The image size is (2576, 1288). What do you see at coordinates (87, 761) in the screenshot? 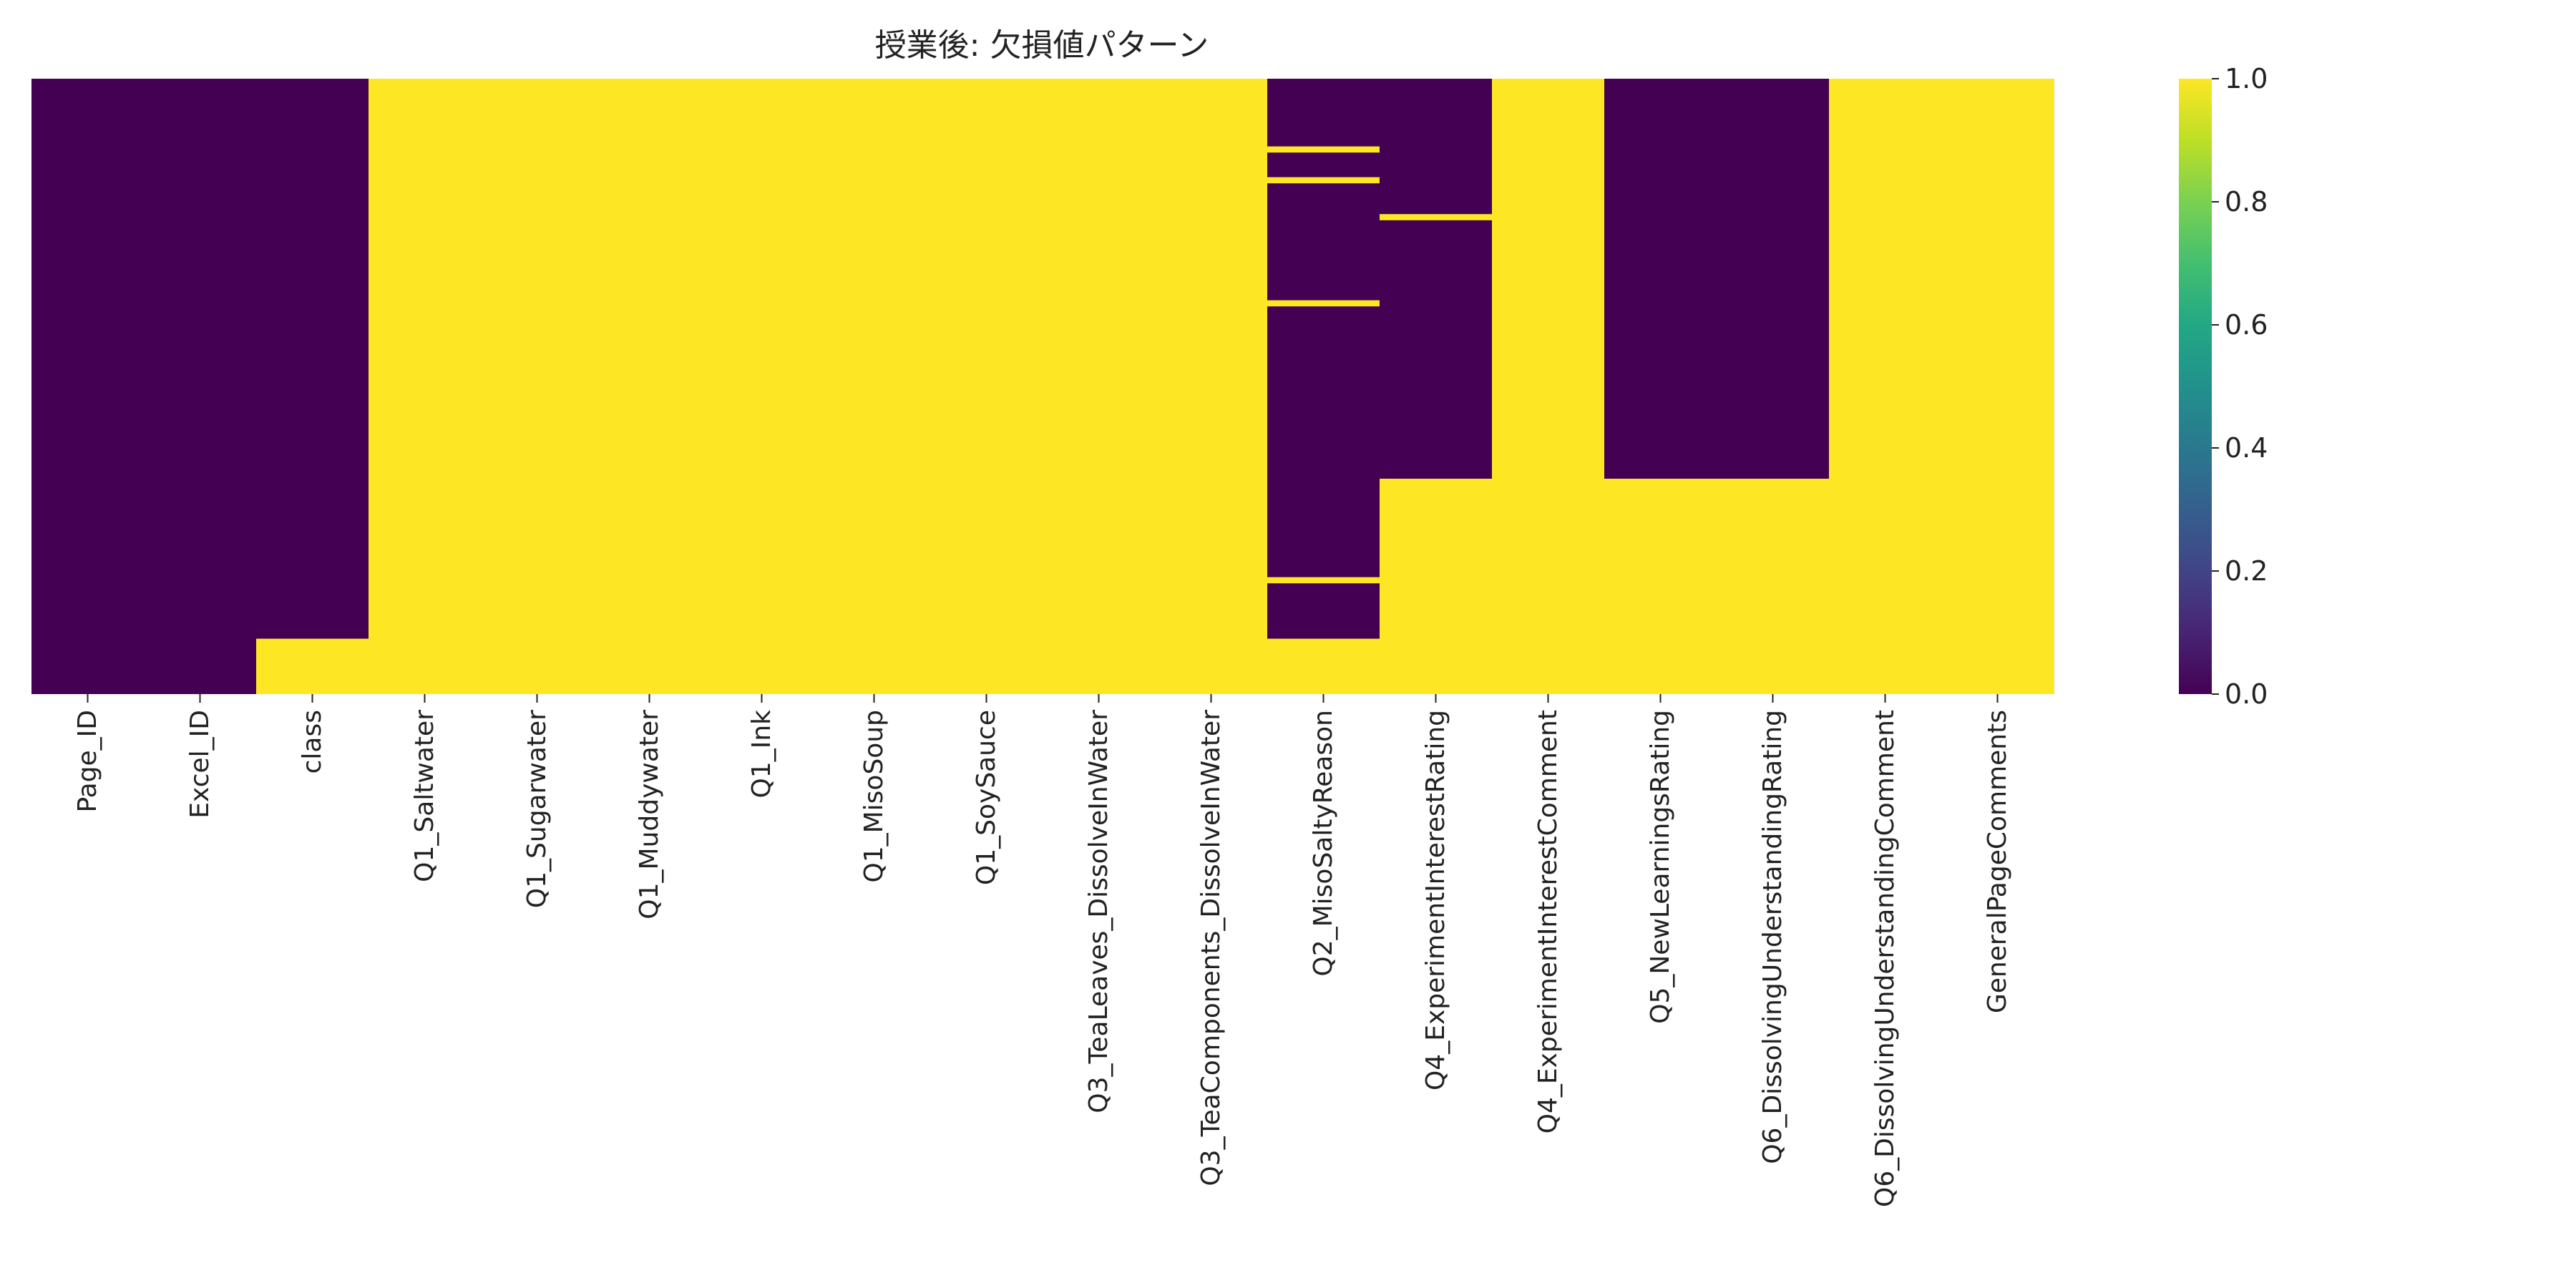
I see `x-tick-label-0: Page_ID` at bounding box center [87, 761].